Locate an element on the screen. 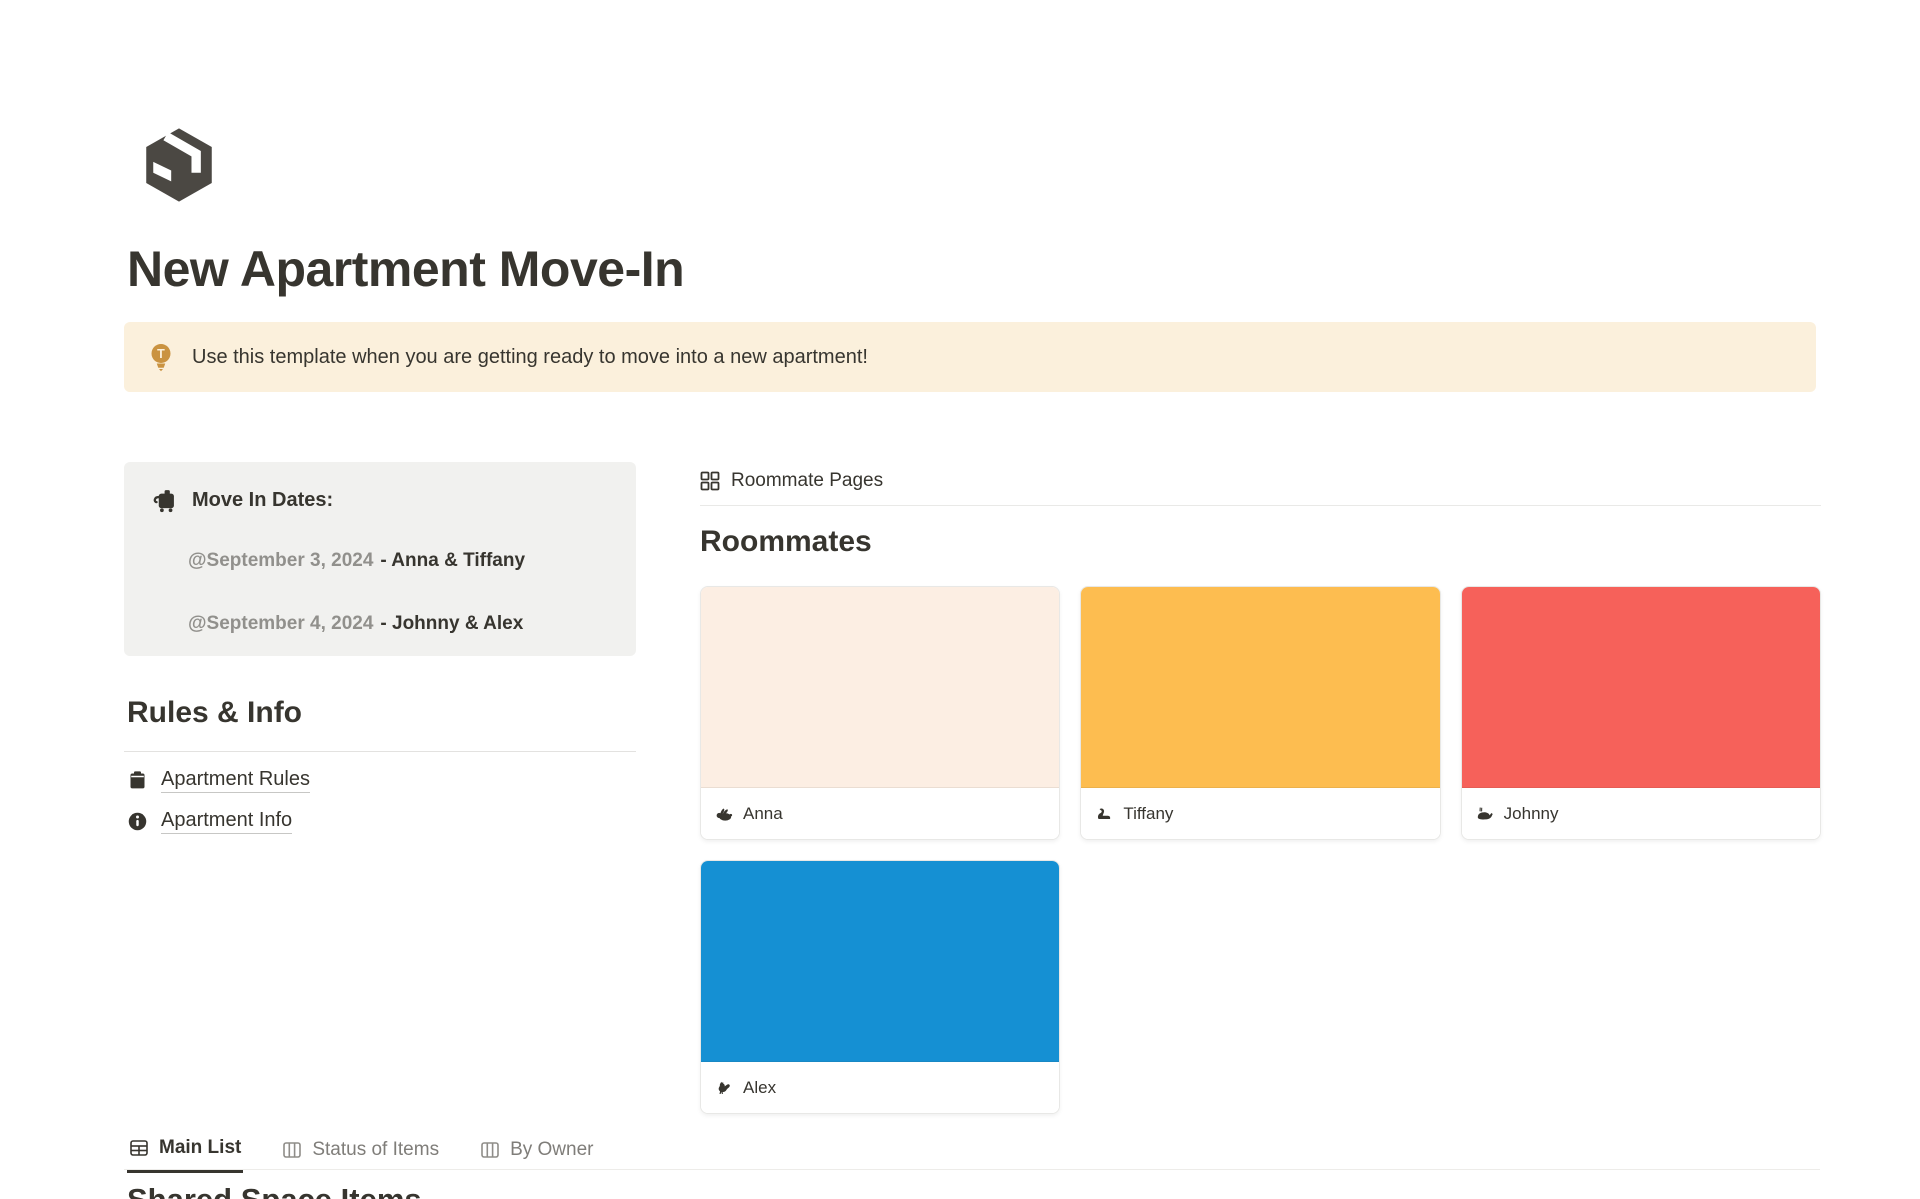 Image resolution: width=1920 pixels, height=1199 pixels. date-mention: @September 3, 2024 is located at coordinates (281, 560).